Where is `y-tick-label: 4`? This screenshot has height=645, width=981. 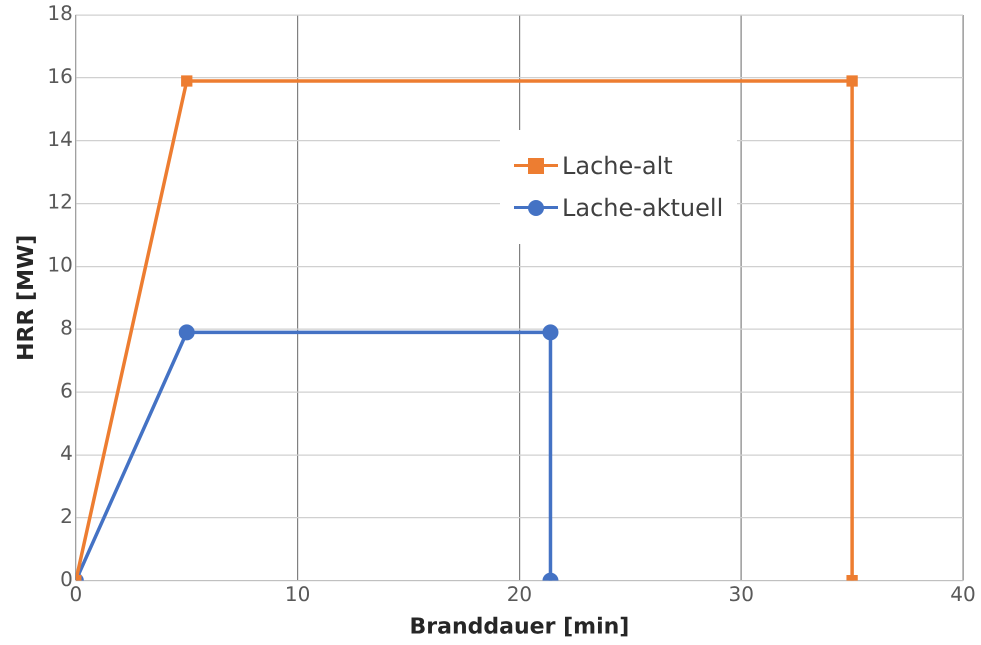 y-tick-label: 4 is located at coordinates (66, 453).